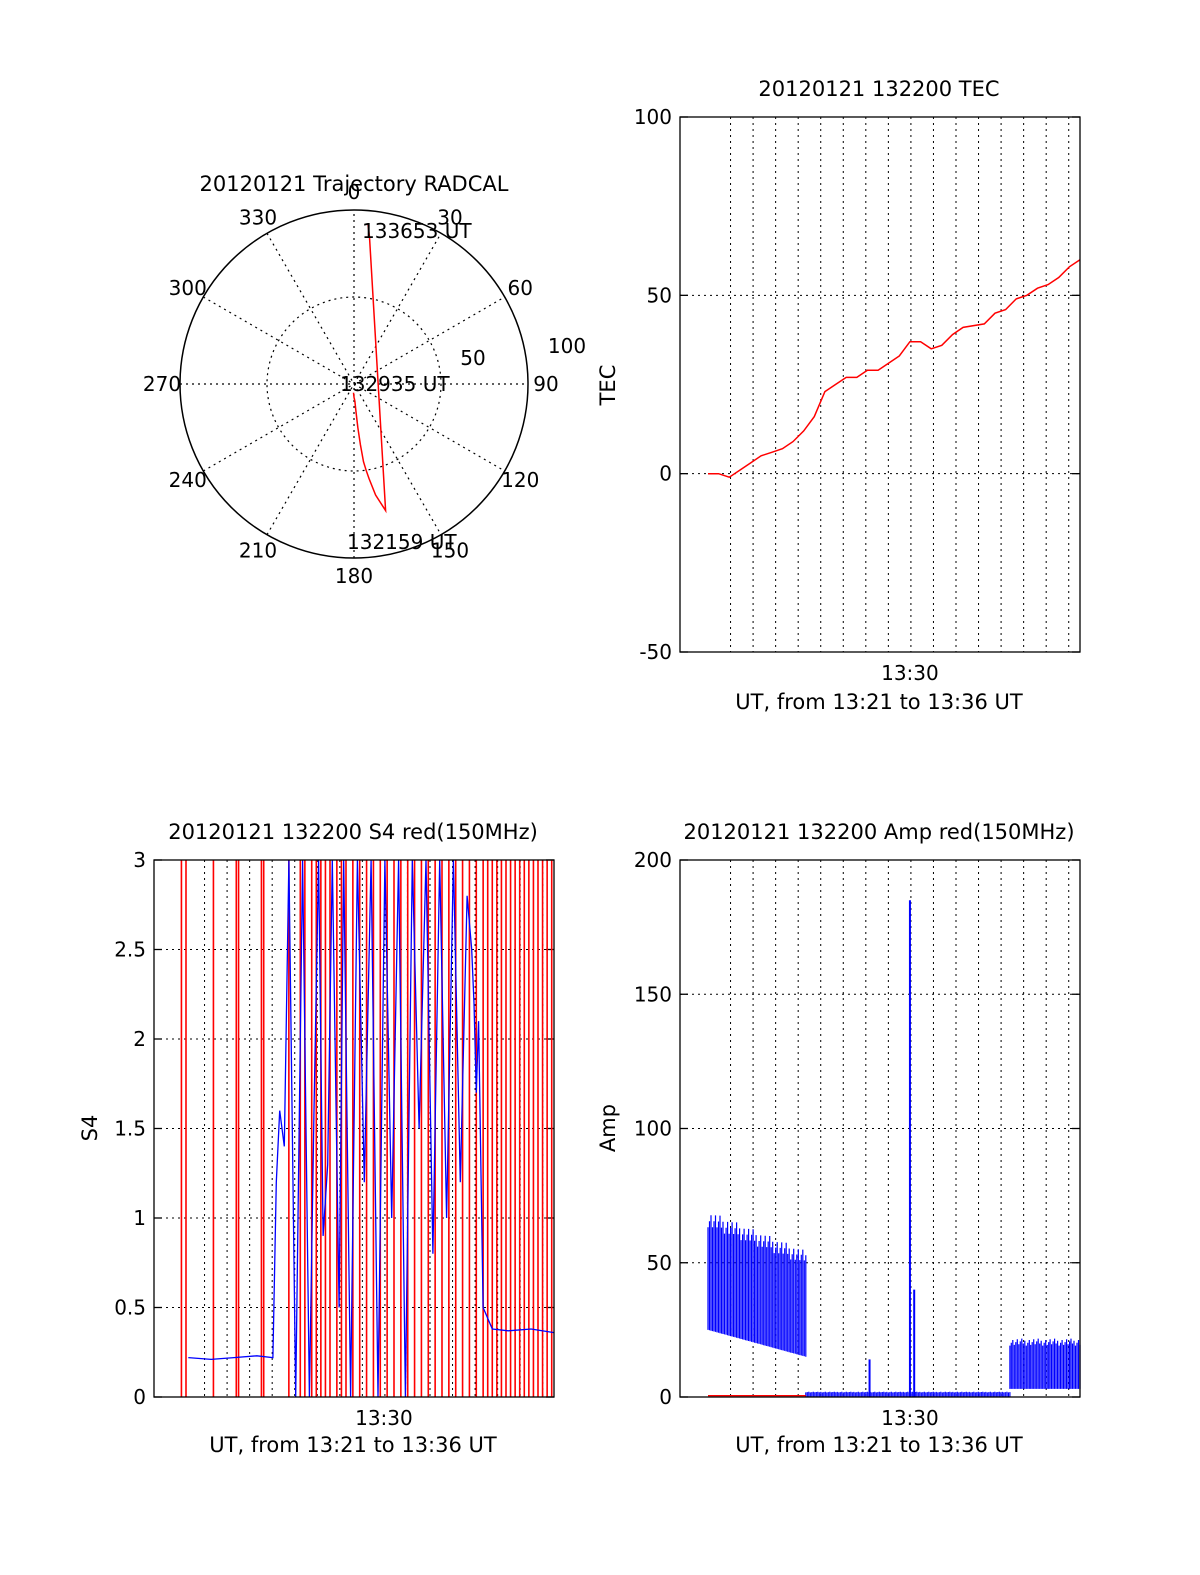 The height and width of the screenshot is (1575, 1200). What do you see at coordinates (879, 702) in the screenshot?
I see `tec-x-axis-label: UT, from 13:21 to 13:36 UT` at bounding box center [879, 702].